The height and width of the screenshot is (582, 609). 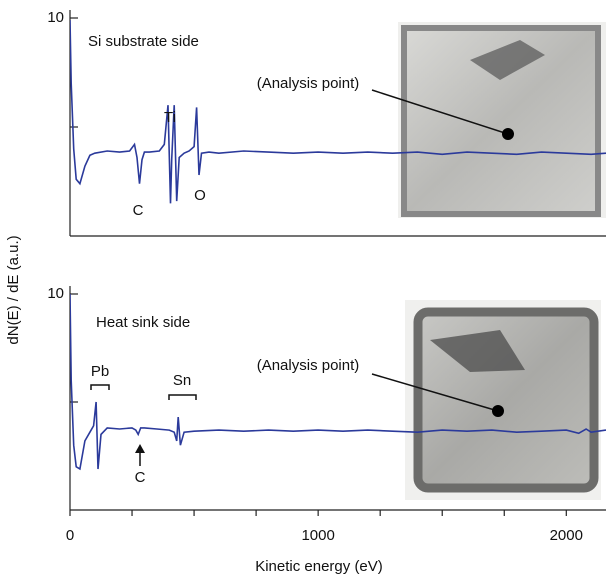 What do you see at coordinates (70, 535) in the screenshot?
I see `x-tick-label: 0` at bounding box center [70, 535].